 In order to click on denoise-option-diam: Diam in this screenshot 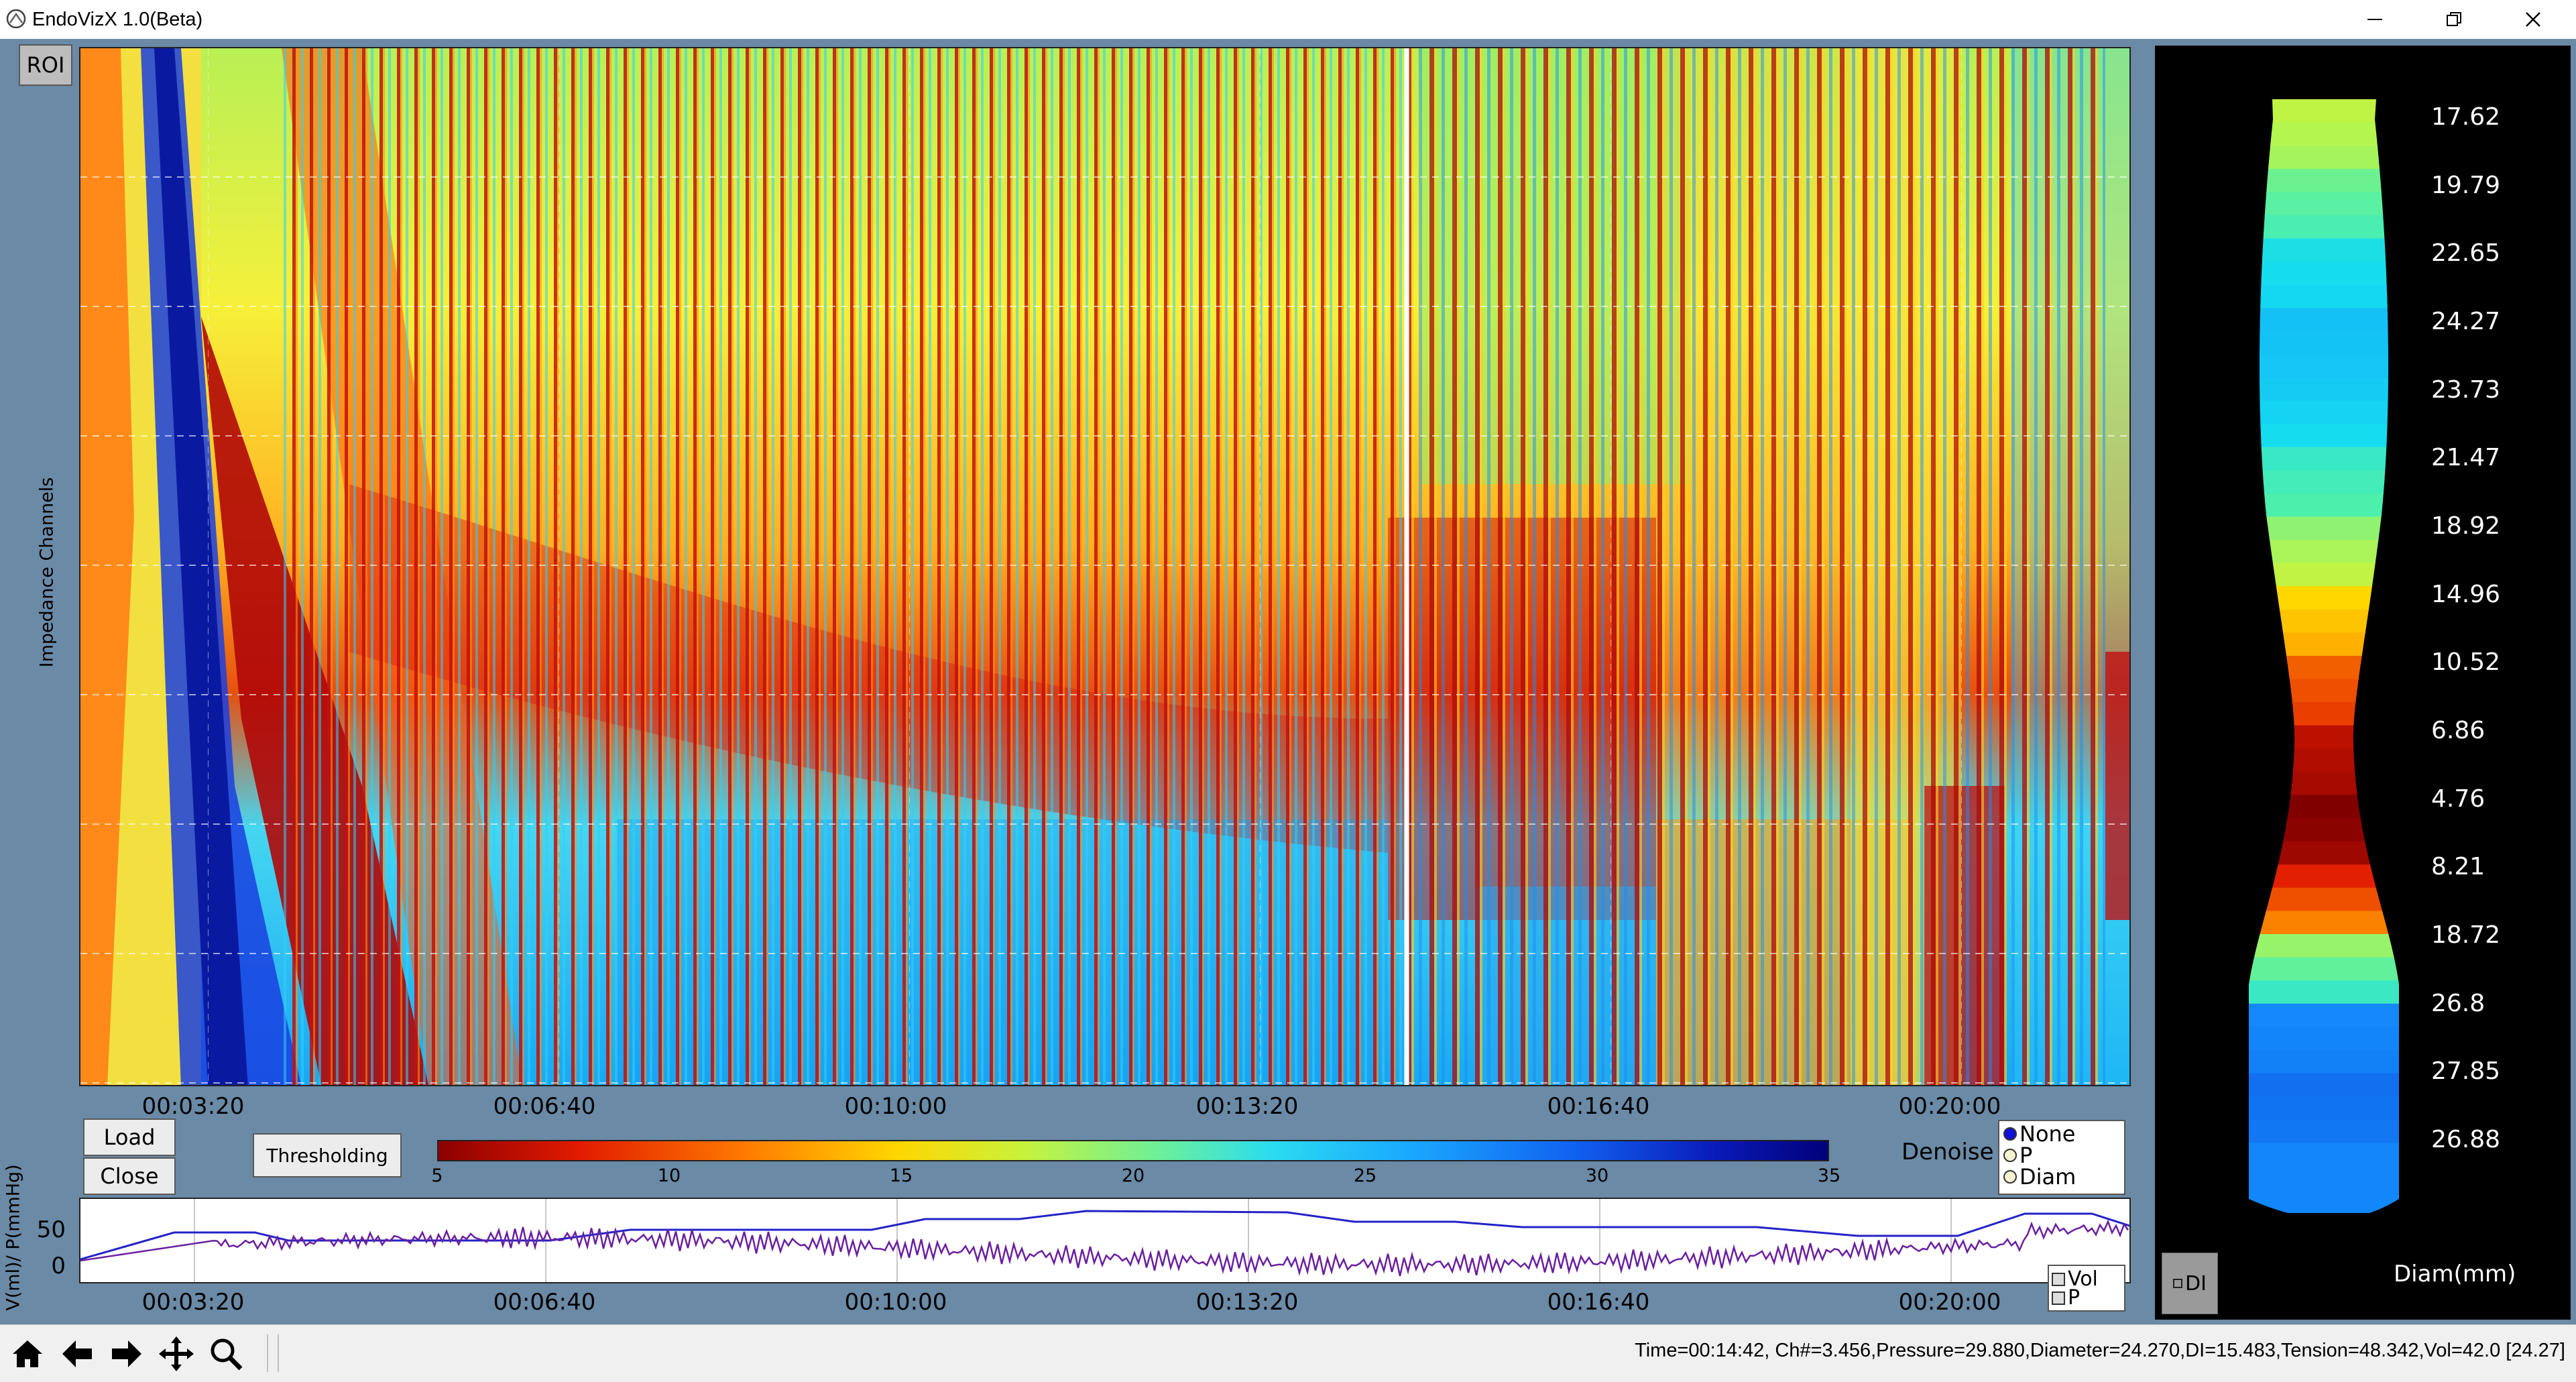, I will do `click(2039, 1177)`.